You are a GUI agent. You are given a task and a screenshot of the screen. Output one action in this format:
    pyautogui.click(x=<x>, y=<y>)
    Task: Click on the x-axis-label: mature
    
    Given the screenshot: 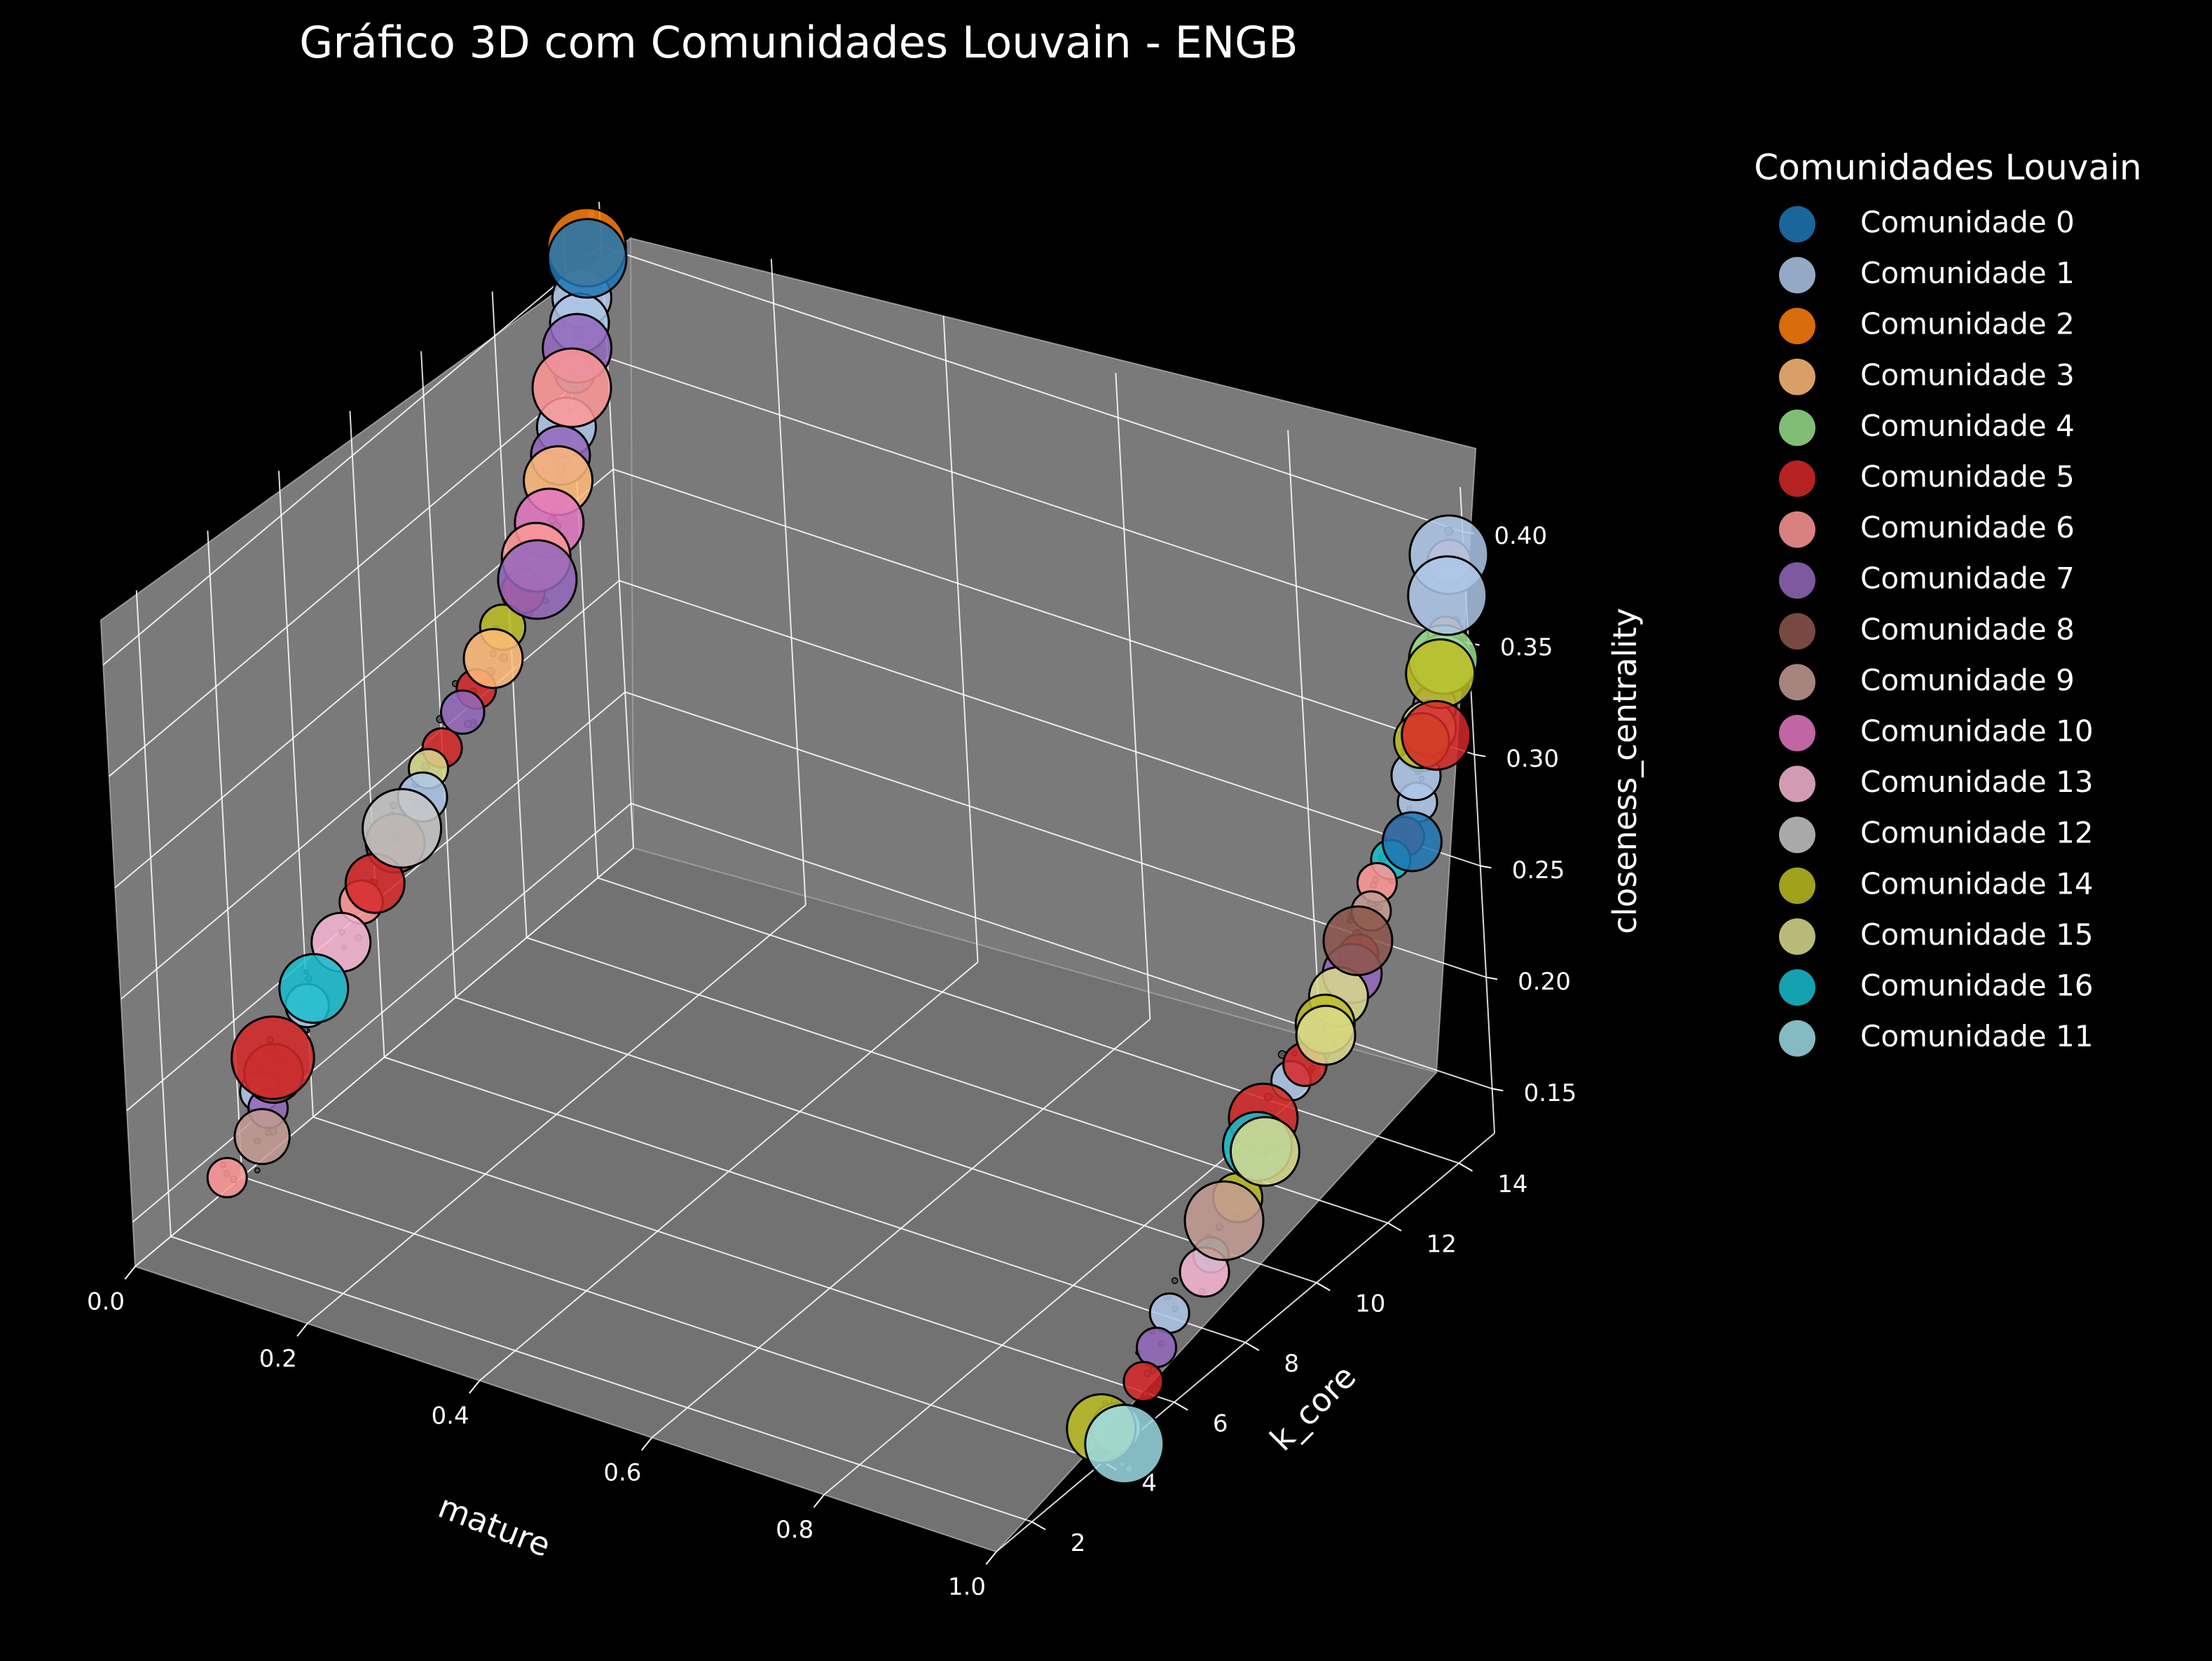 What is the action you would take?
    pyautogui.click(x=494, y=1525)
    